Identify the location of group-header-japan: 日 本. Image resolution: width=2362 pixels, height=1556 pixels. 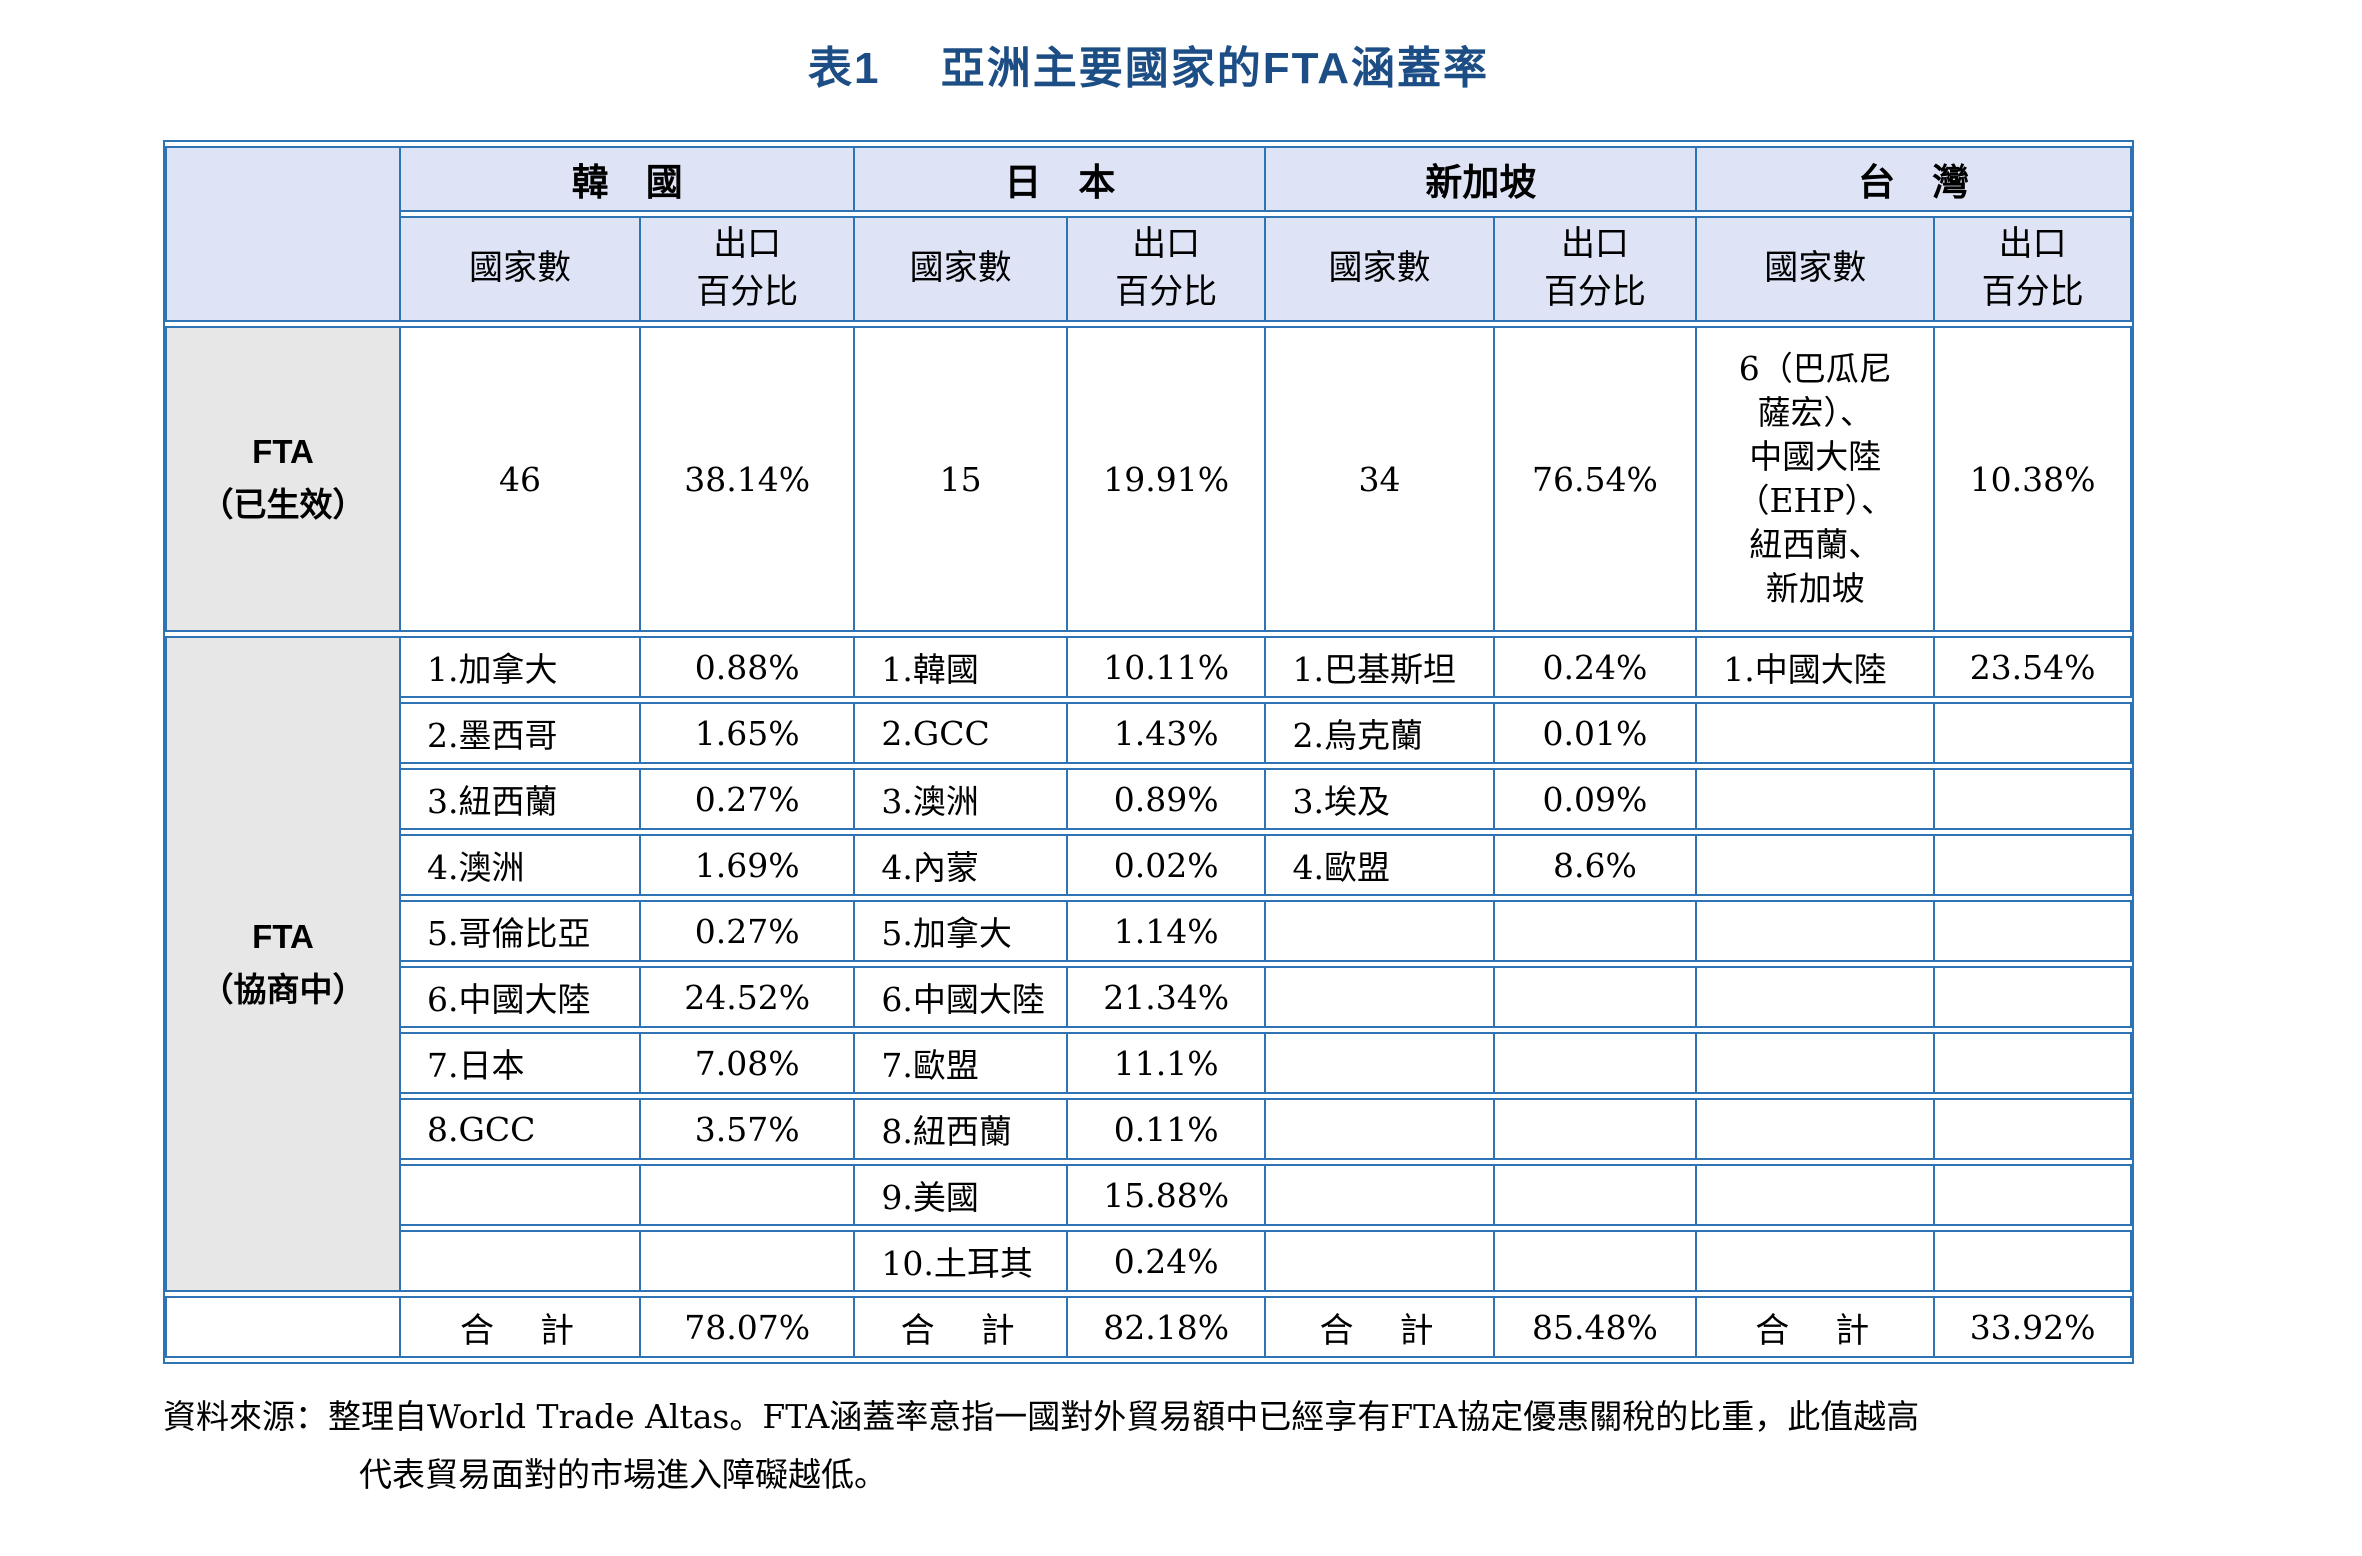
(1061, 179).